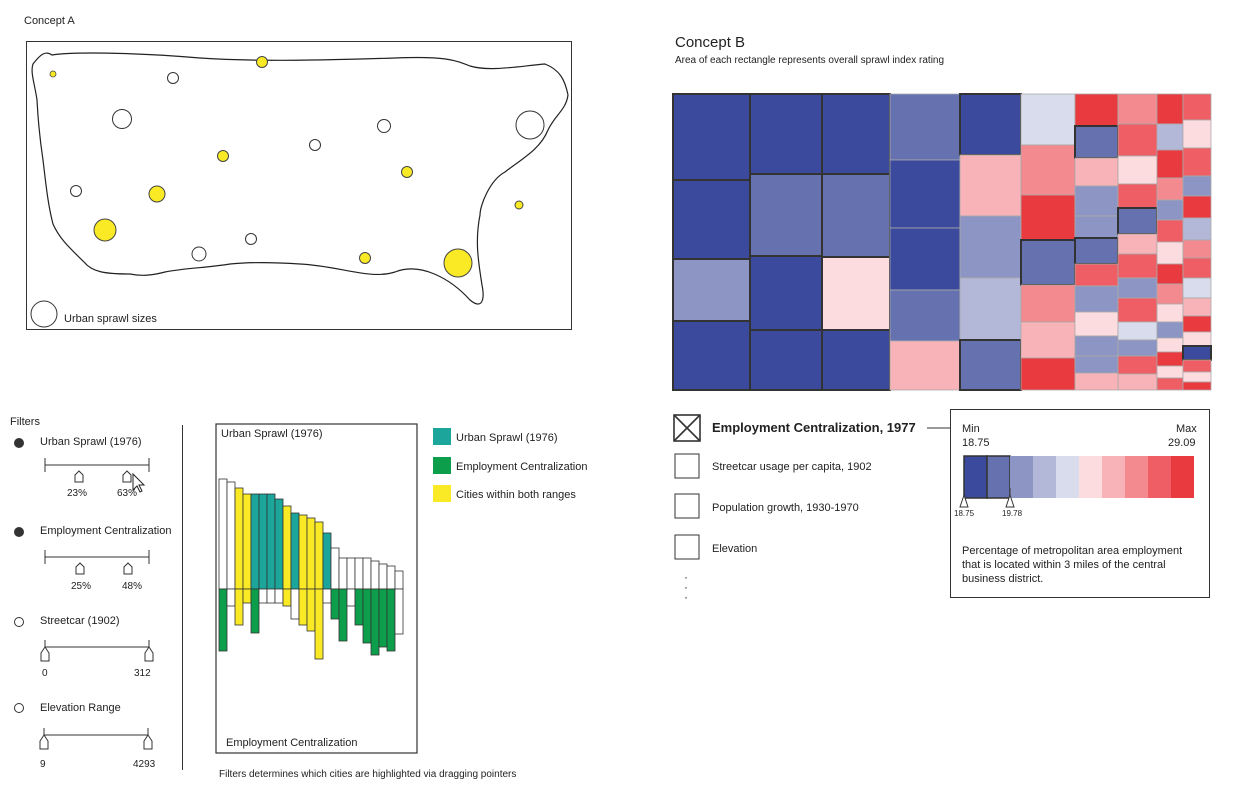 The image size is (1250, 812). I want to click on filter-label: Streetcar (1902), so click(80, 621).